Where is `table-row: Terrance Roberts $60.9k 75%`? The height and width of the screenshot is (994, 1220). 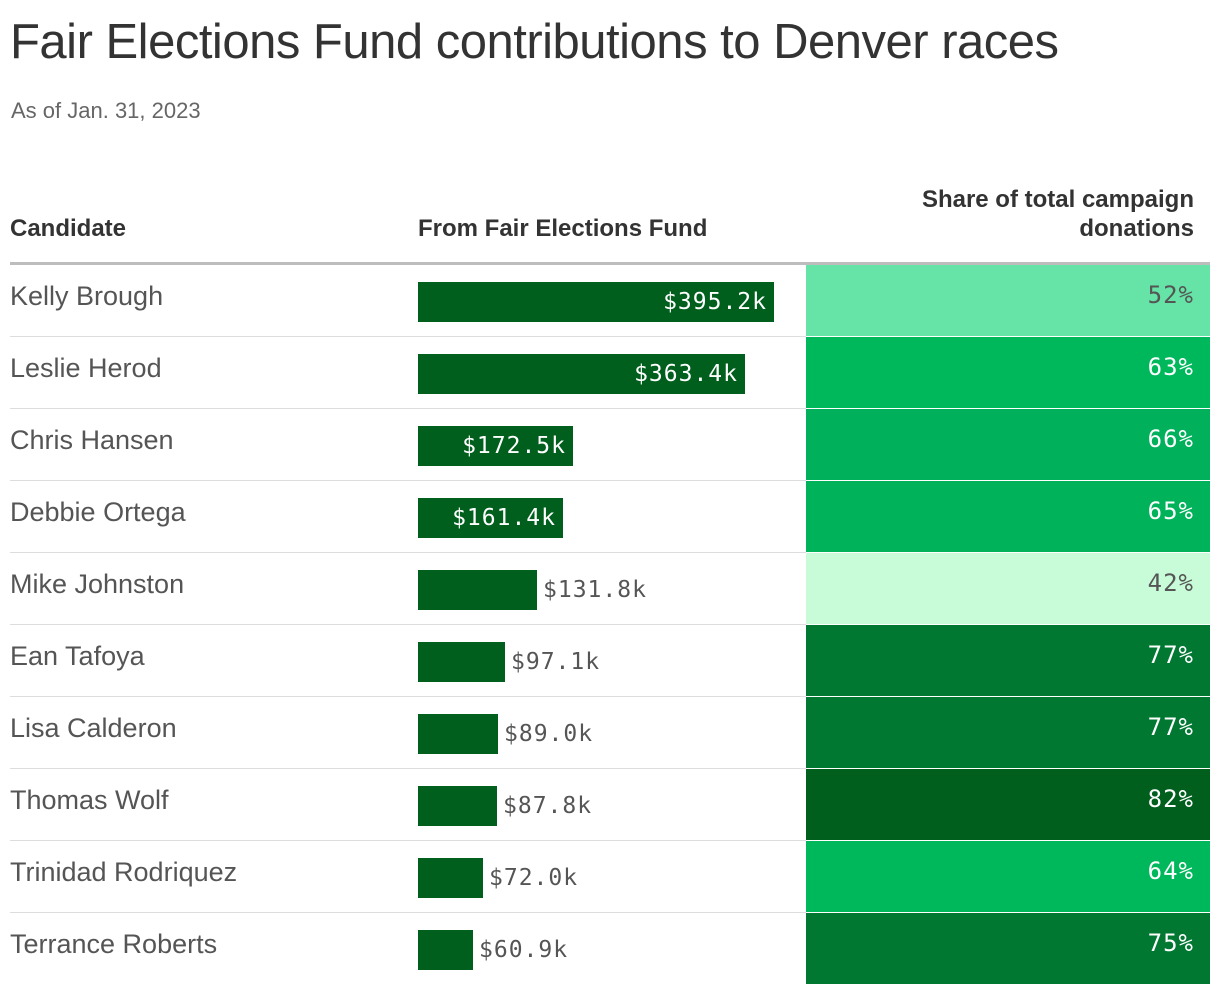
table-row: Terrance Roberts $60.9k 75% is located at coordinates (610, 949).